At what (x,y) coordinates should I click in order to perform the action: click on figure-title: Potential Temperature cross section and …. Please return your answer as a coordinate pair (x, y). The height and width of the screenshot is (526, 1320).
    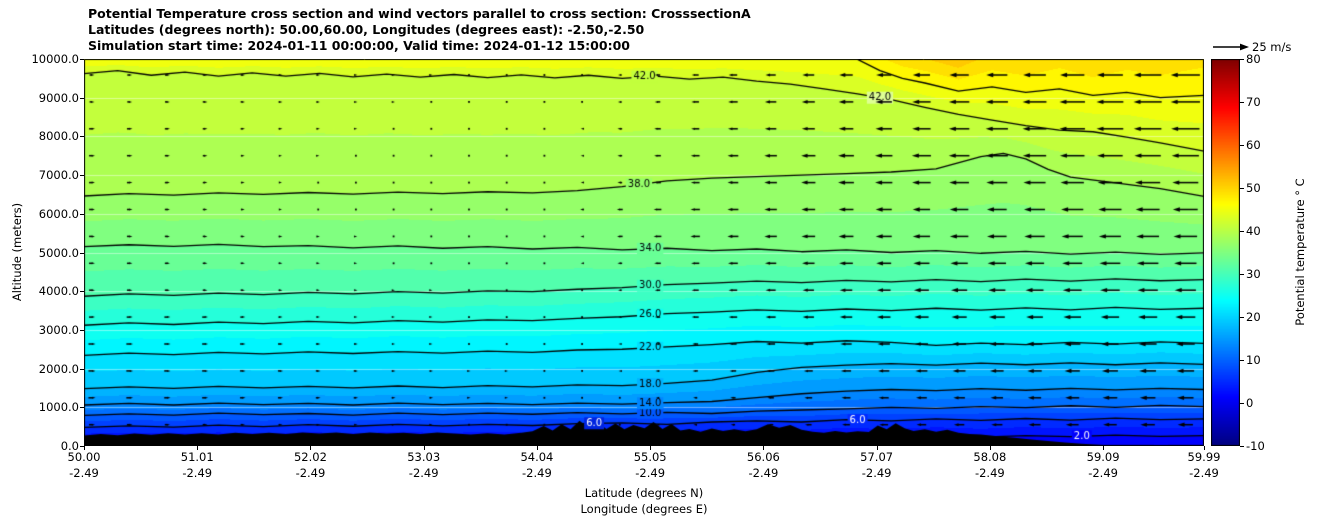
    Looking at the image, I should click on (419, 30).